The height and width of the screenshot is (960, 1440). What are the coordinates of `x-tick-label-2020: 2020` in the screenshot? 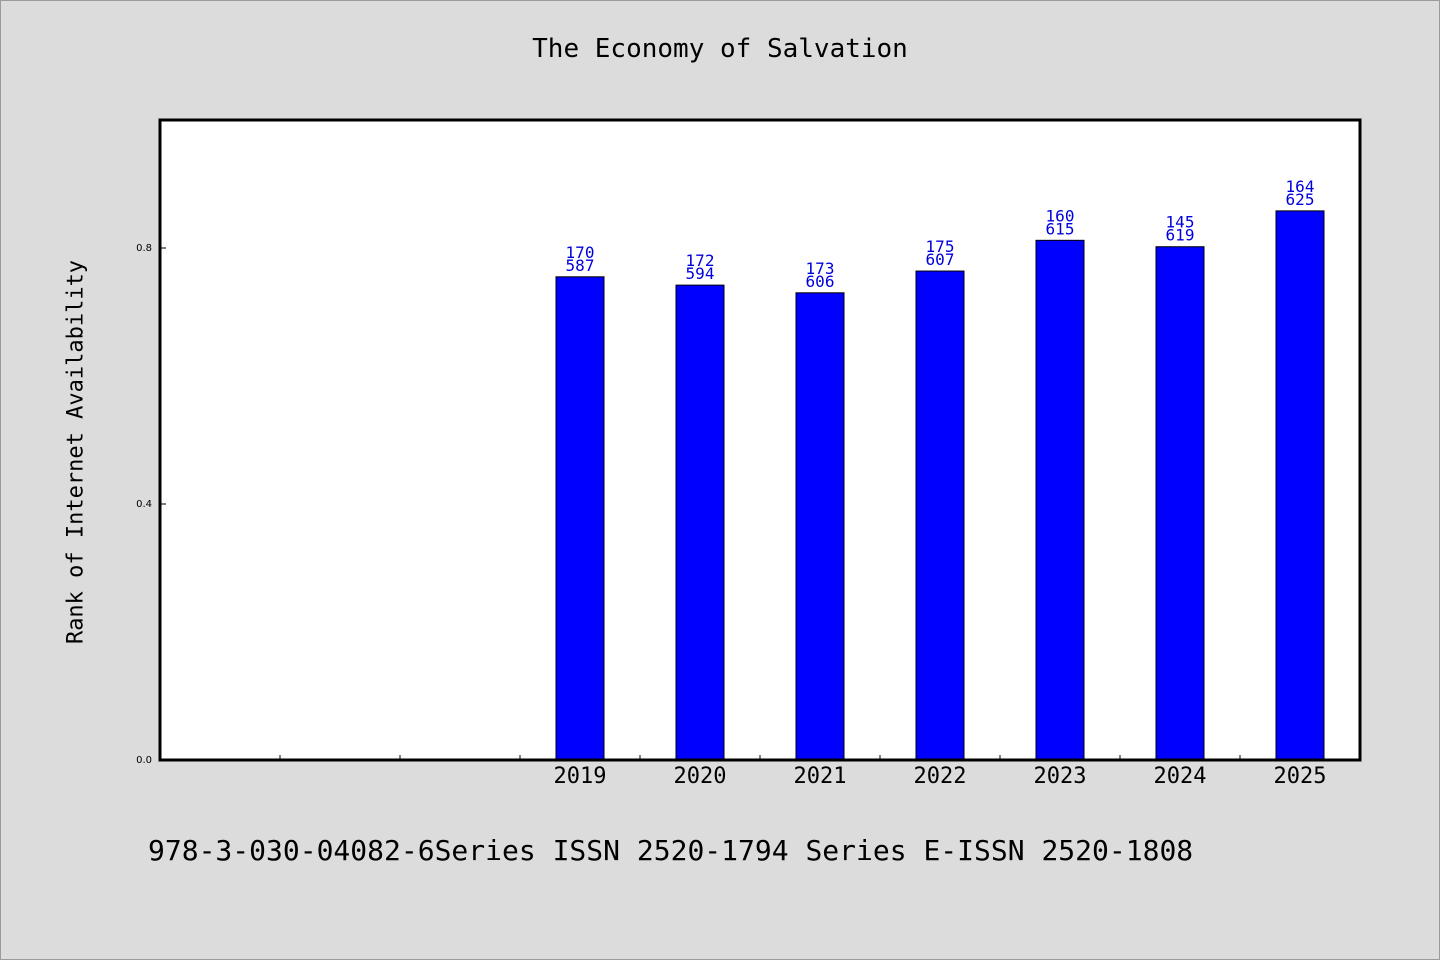 It's located at (700, 776).